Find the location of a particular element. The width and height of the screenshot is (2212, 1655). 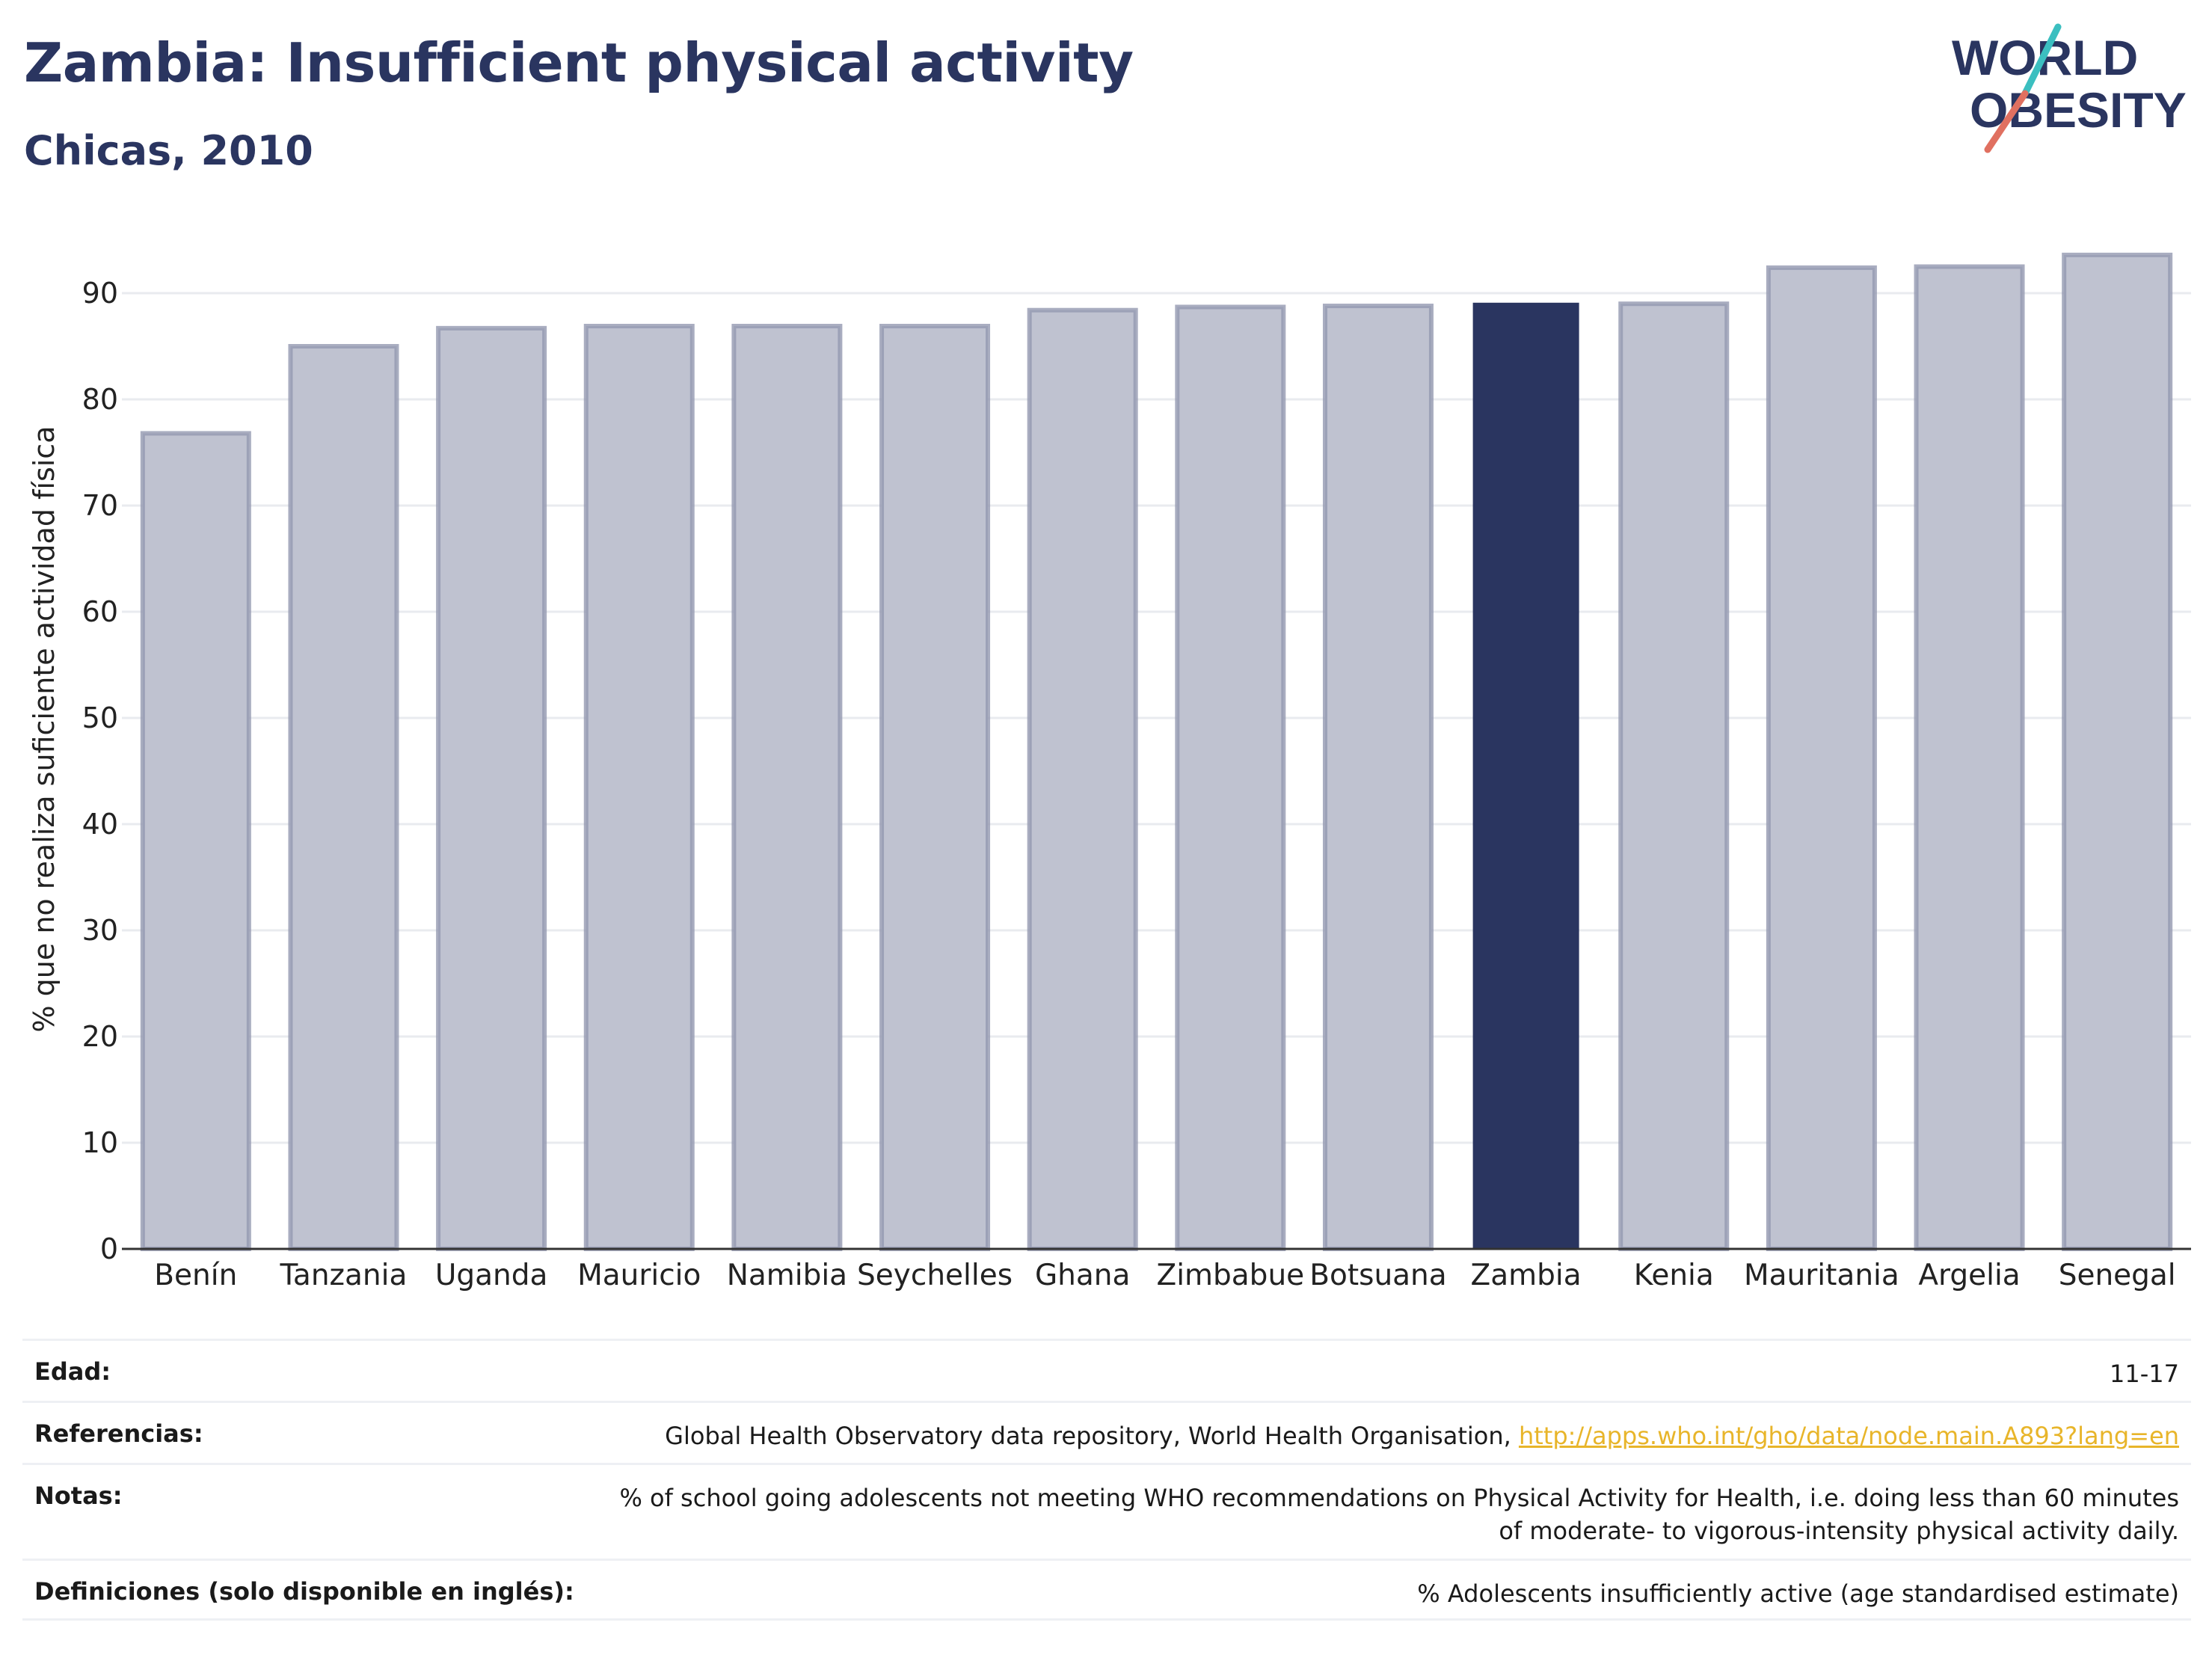

bar-seychelles is located at coordinates (935, 787).